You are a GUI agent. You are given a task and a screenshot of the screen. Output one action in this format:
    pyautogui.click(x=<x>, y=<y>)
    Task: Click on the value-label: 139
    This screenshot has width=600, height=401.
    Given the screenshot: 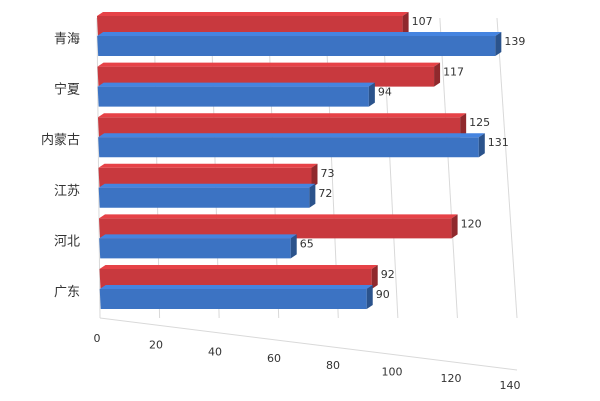 What is the action you would take?
    pyautogui.click(x=514, y=41)
    